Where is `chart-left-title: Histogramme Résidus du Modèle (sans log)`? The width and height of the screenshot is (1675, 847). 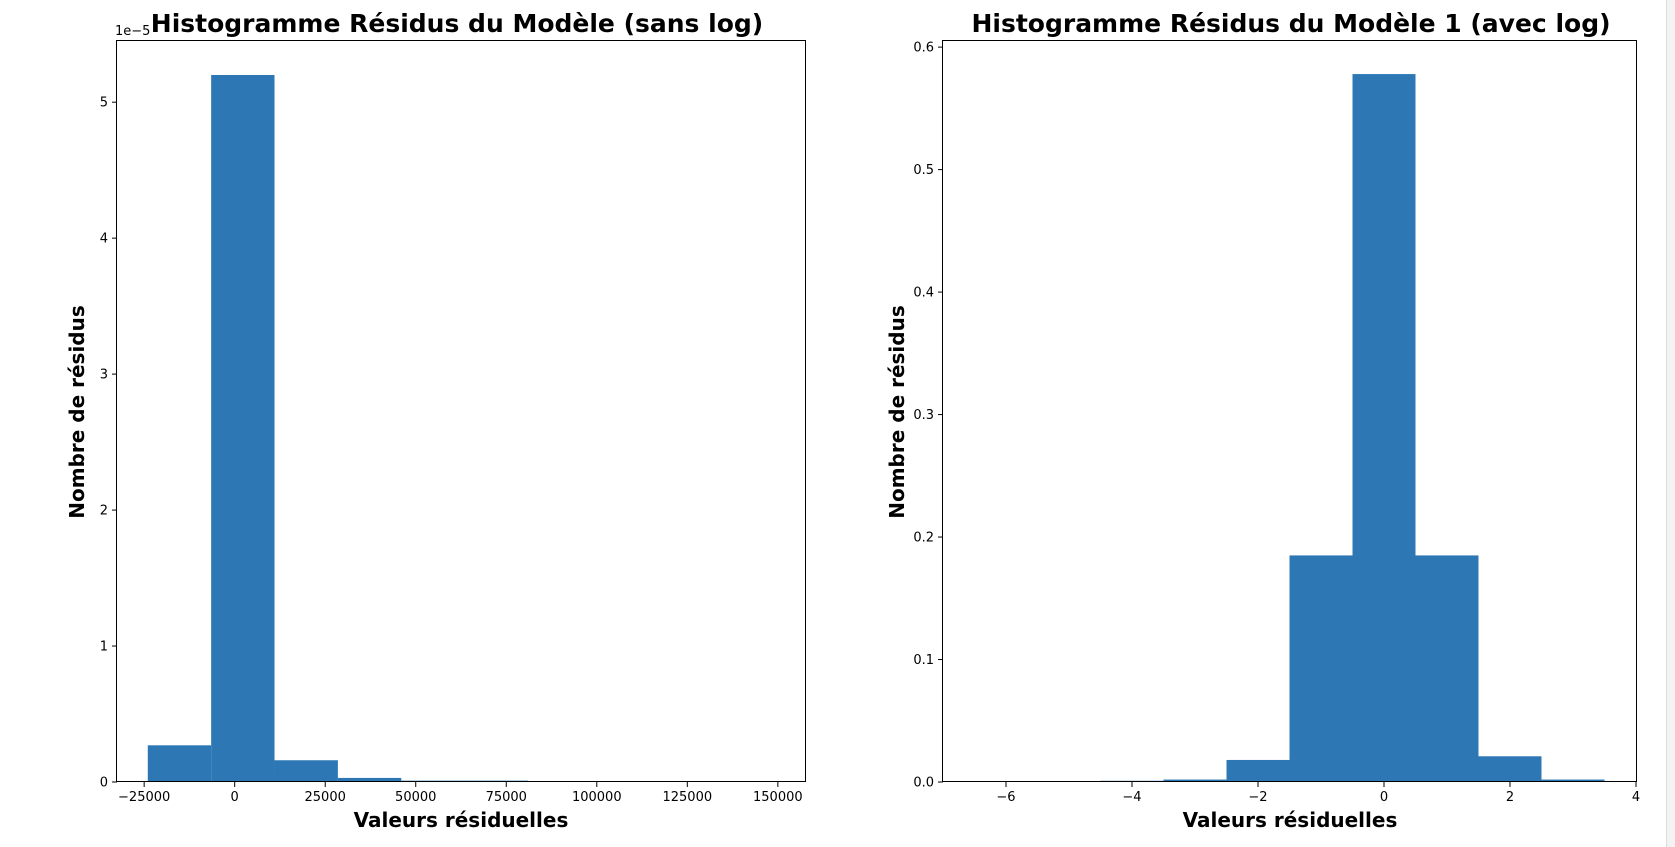
chart-left-title: Histogramme Résidus du Modèle (sans log) is located at coordinates (457, 23).